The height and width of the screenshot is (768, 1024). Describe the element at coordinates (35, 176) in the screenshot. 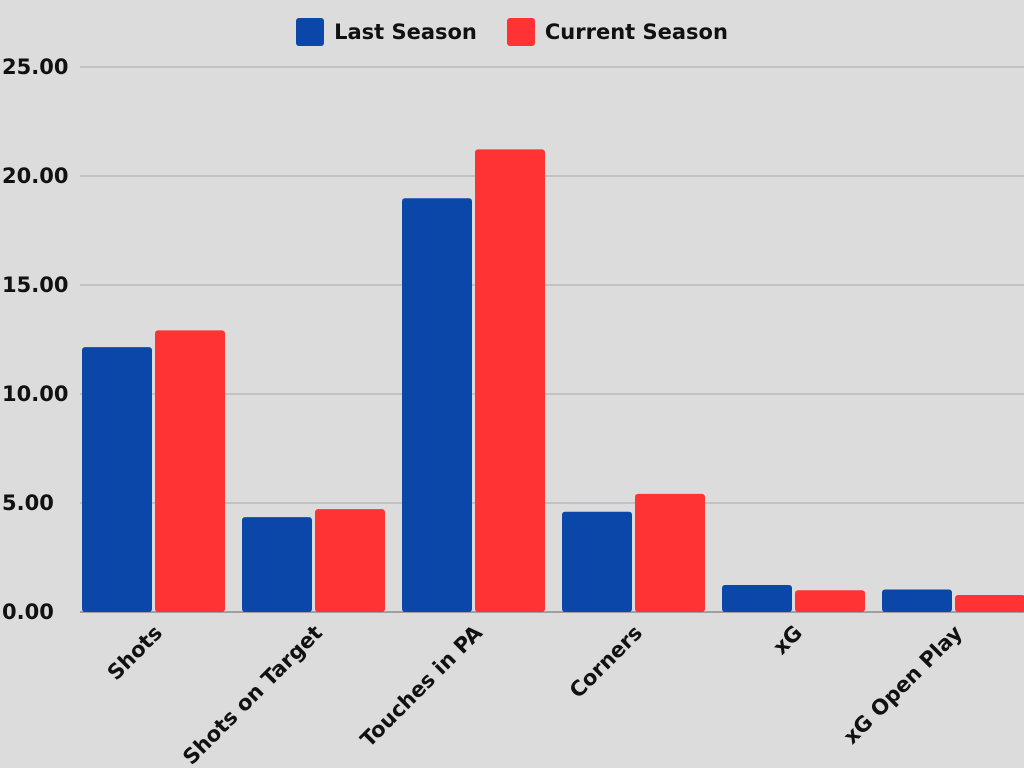

I see `y-tick-label: 20.00` at that location.